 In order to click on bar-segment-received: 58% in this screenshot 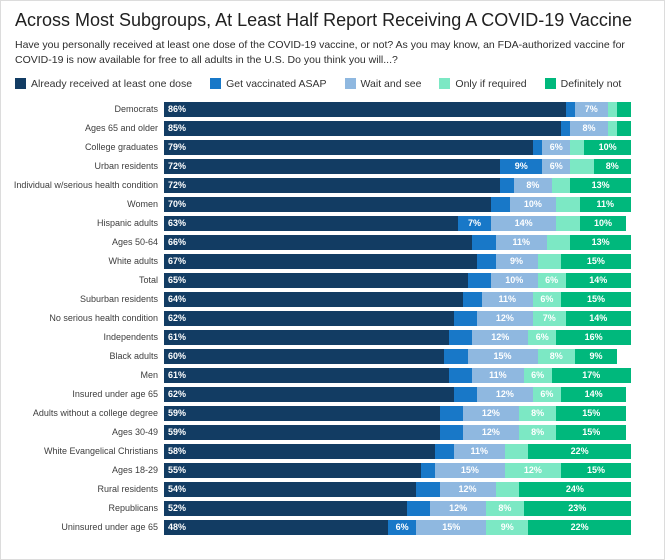, I will do `click(299, 451)`.